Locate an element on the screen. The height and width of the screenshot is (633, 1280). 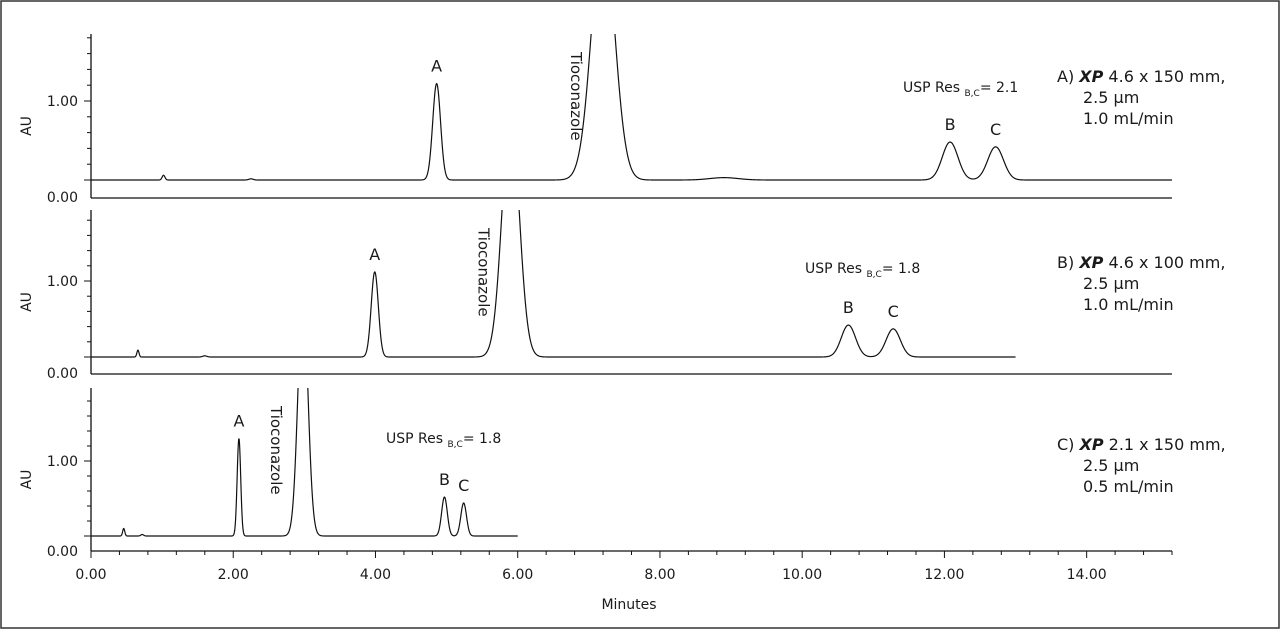
resolution-annotation: USP Res B,C= 2.1 is located at coordinates (960, 89).